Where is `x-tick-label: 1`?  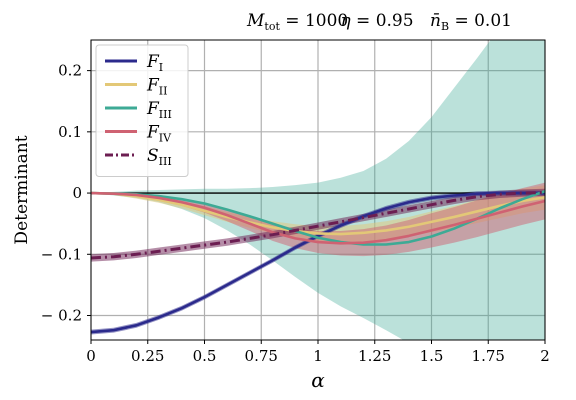 x-tick-label: 1 is located at coordinates (318, 356).